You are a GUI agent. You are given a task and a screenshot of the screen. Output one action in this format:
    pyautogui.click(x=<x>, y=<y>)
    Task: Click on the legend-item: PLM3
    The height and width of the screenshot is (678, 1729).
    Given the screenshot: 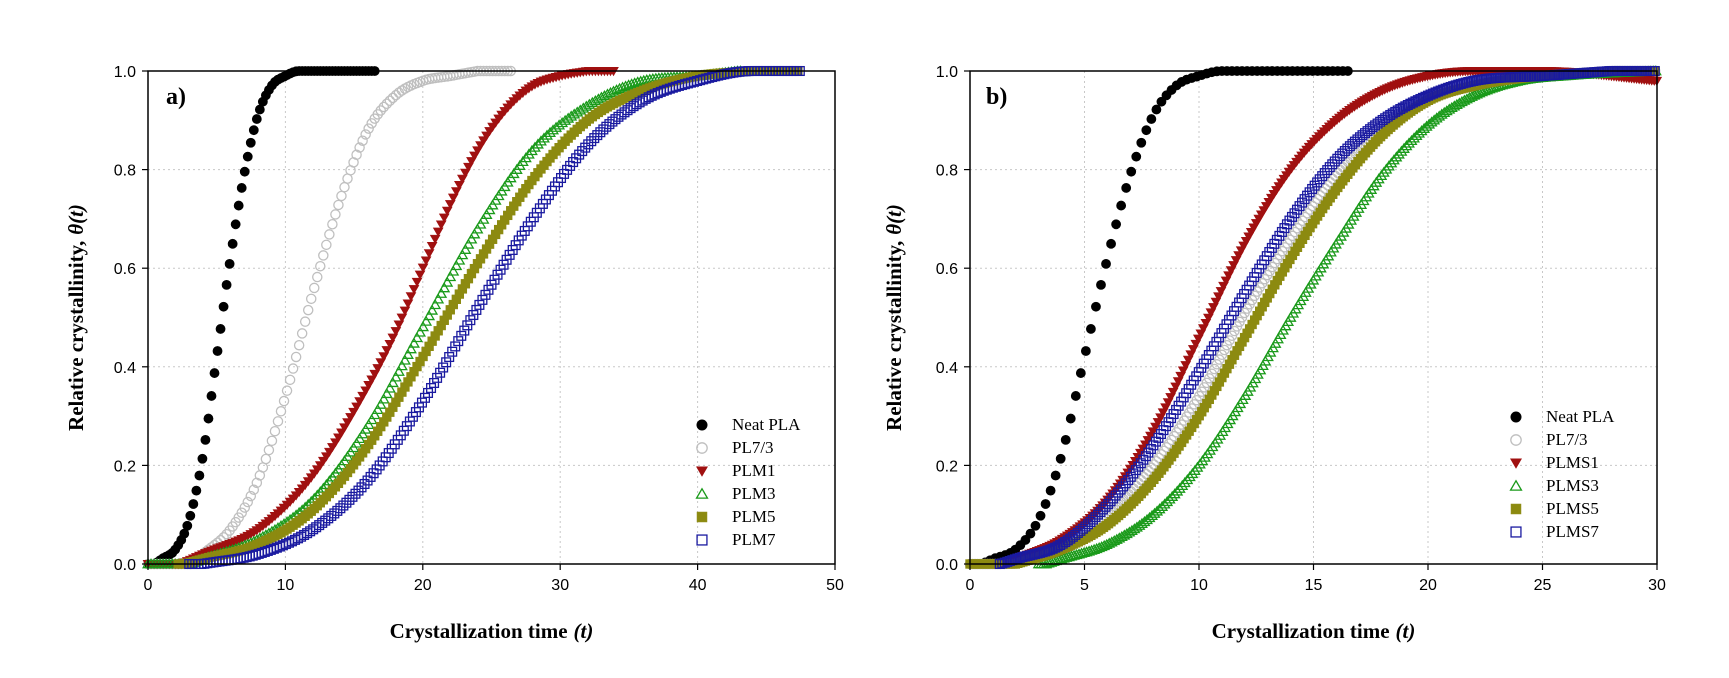 What is the action you would take?
    pyautogui.click(x=735, y=493)
    